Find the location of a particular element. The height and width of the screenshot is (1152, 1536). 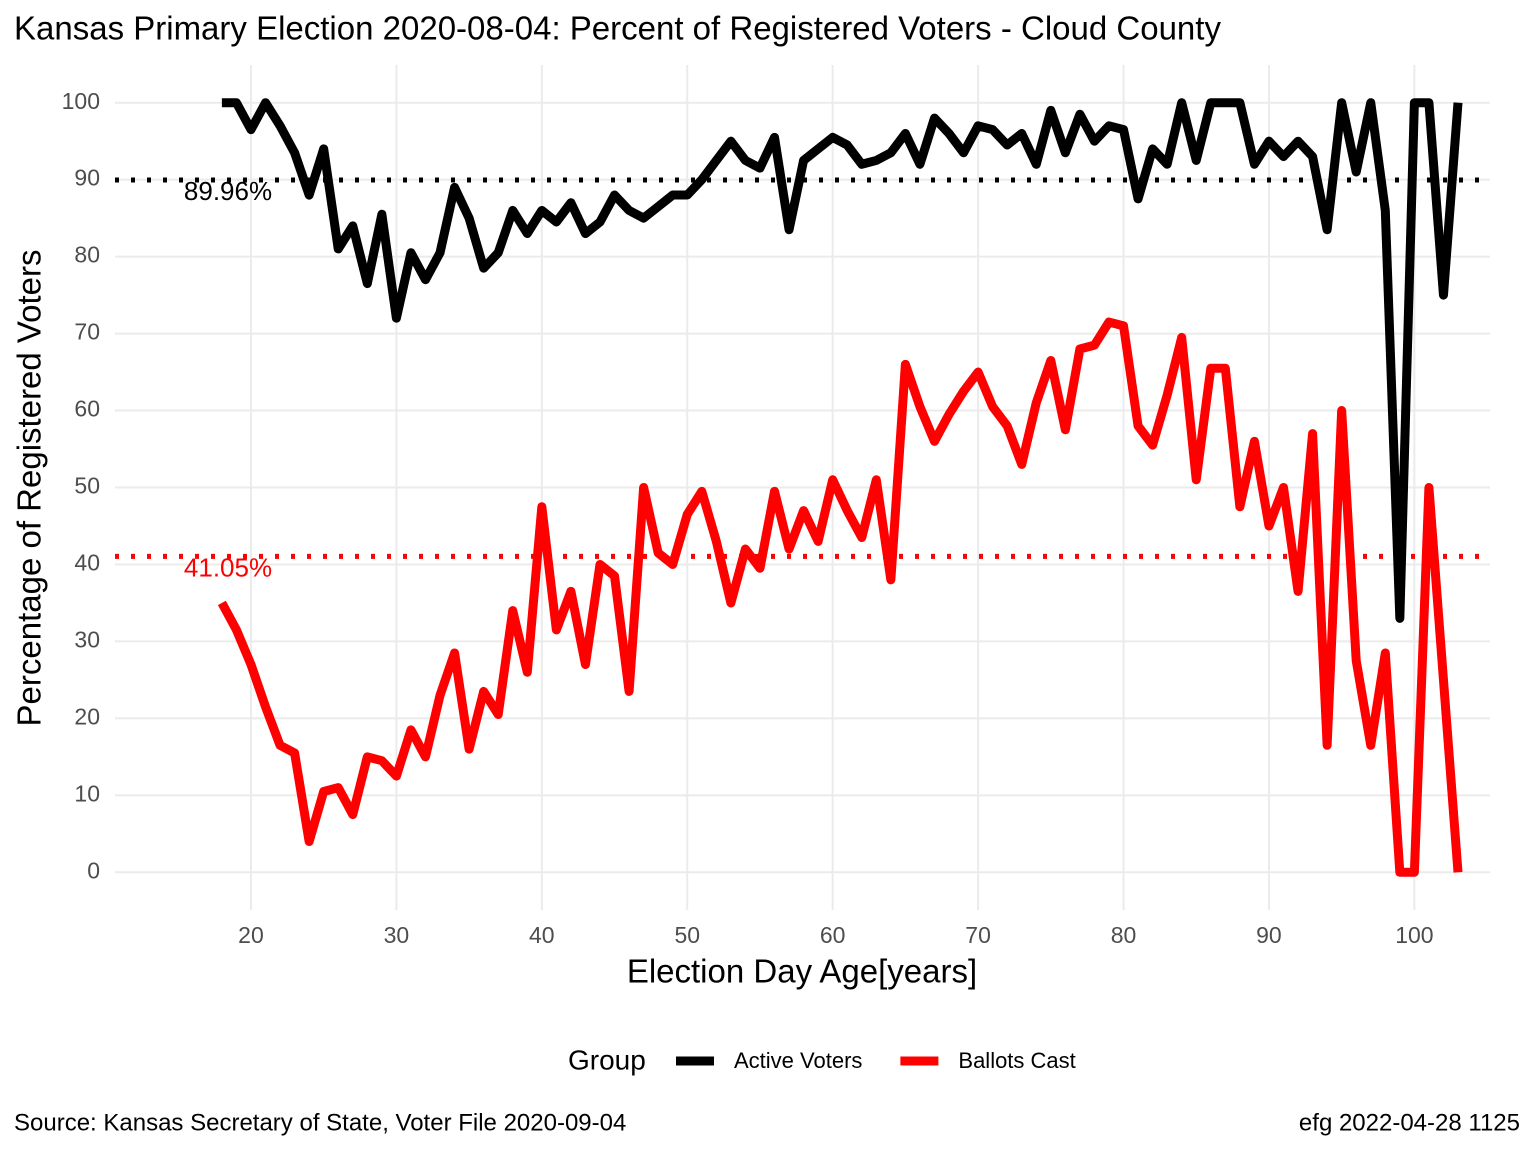

legend-label: Active Voters is located at coordinates (798, 1060).